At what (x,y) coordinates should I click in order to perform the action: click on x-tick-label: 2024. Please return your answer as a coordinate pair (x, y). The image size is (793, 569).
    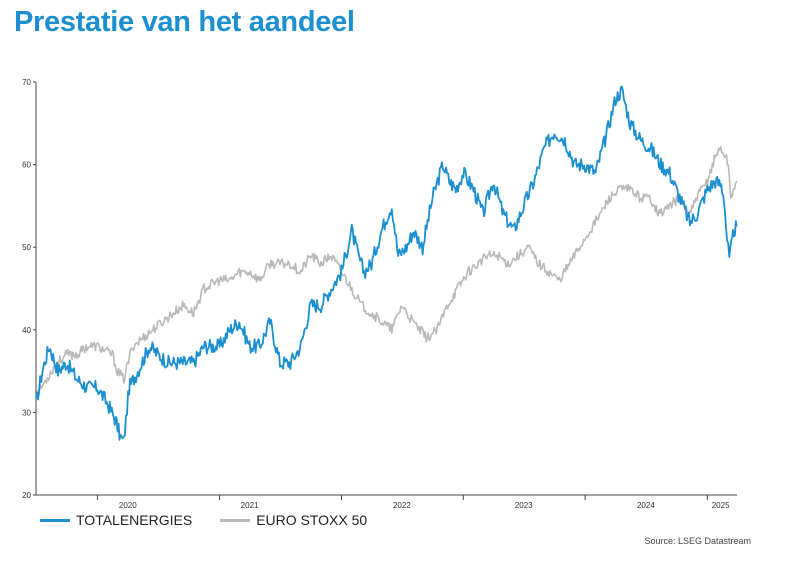
    Looking at the image, I should click on (646, 505).